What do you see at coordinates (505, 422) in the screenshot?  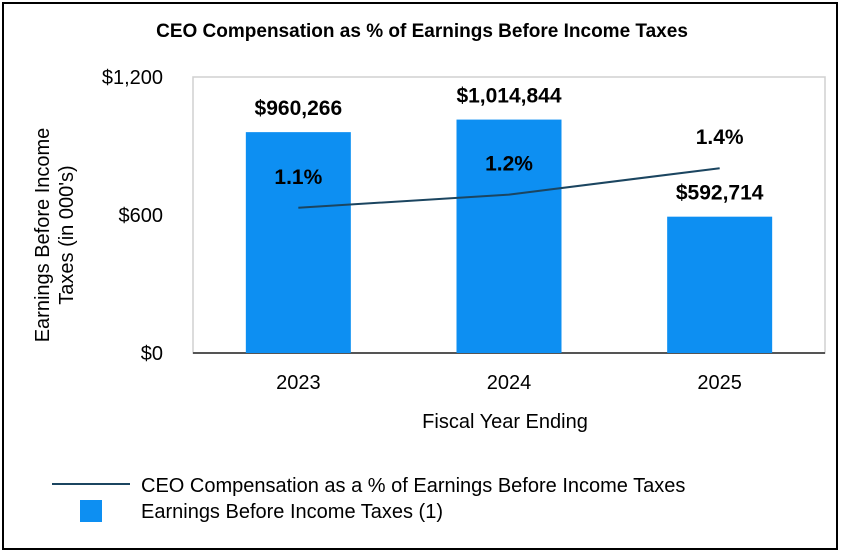 I see `x-axis-title: Fiscal Year Ending` at bounding box center [505, 422].